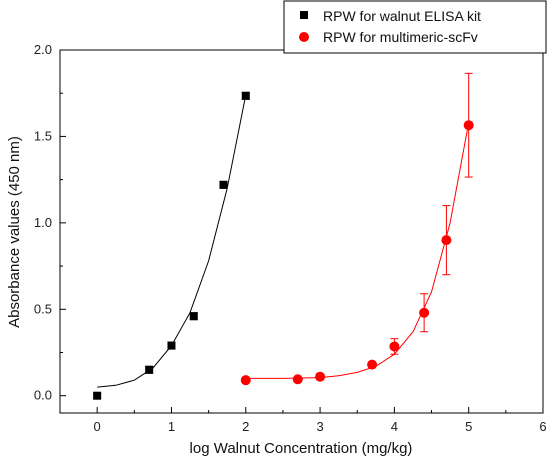 This screenshot has height=465, width=550. What do you see at coordinates (394, 426) in the screenshot?
I see `x-tick-label: 4` at bounding box center [394, 426].